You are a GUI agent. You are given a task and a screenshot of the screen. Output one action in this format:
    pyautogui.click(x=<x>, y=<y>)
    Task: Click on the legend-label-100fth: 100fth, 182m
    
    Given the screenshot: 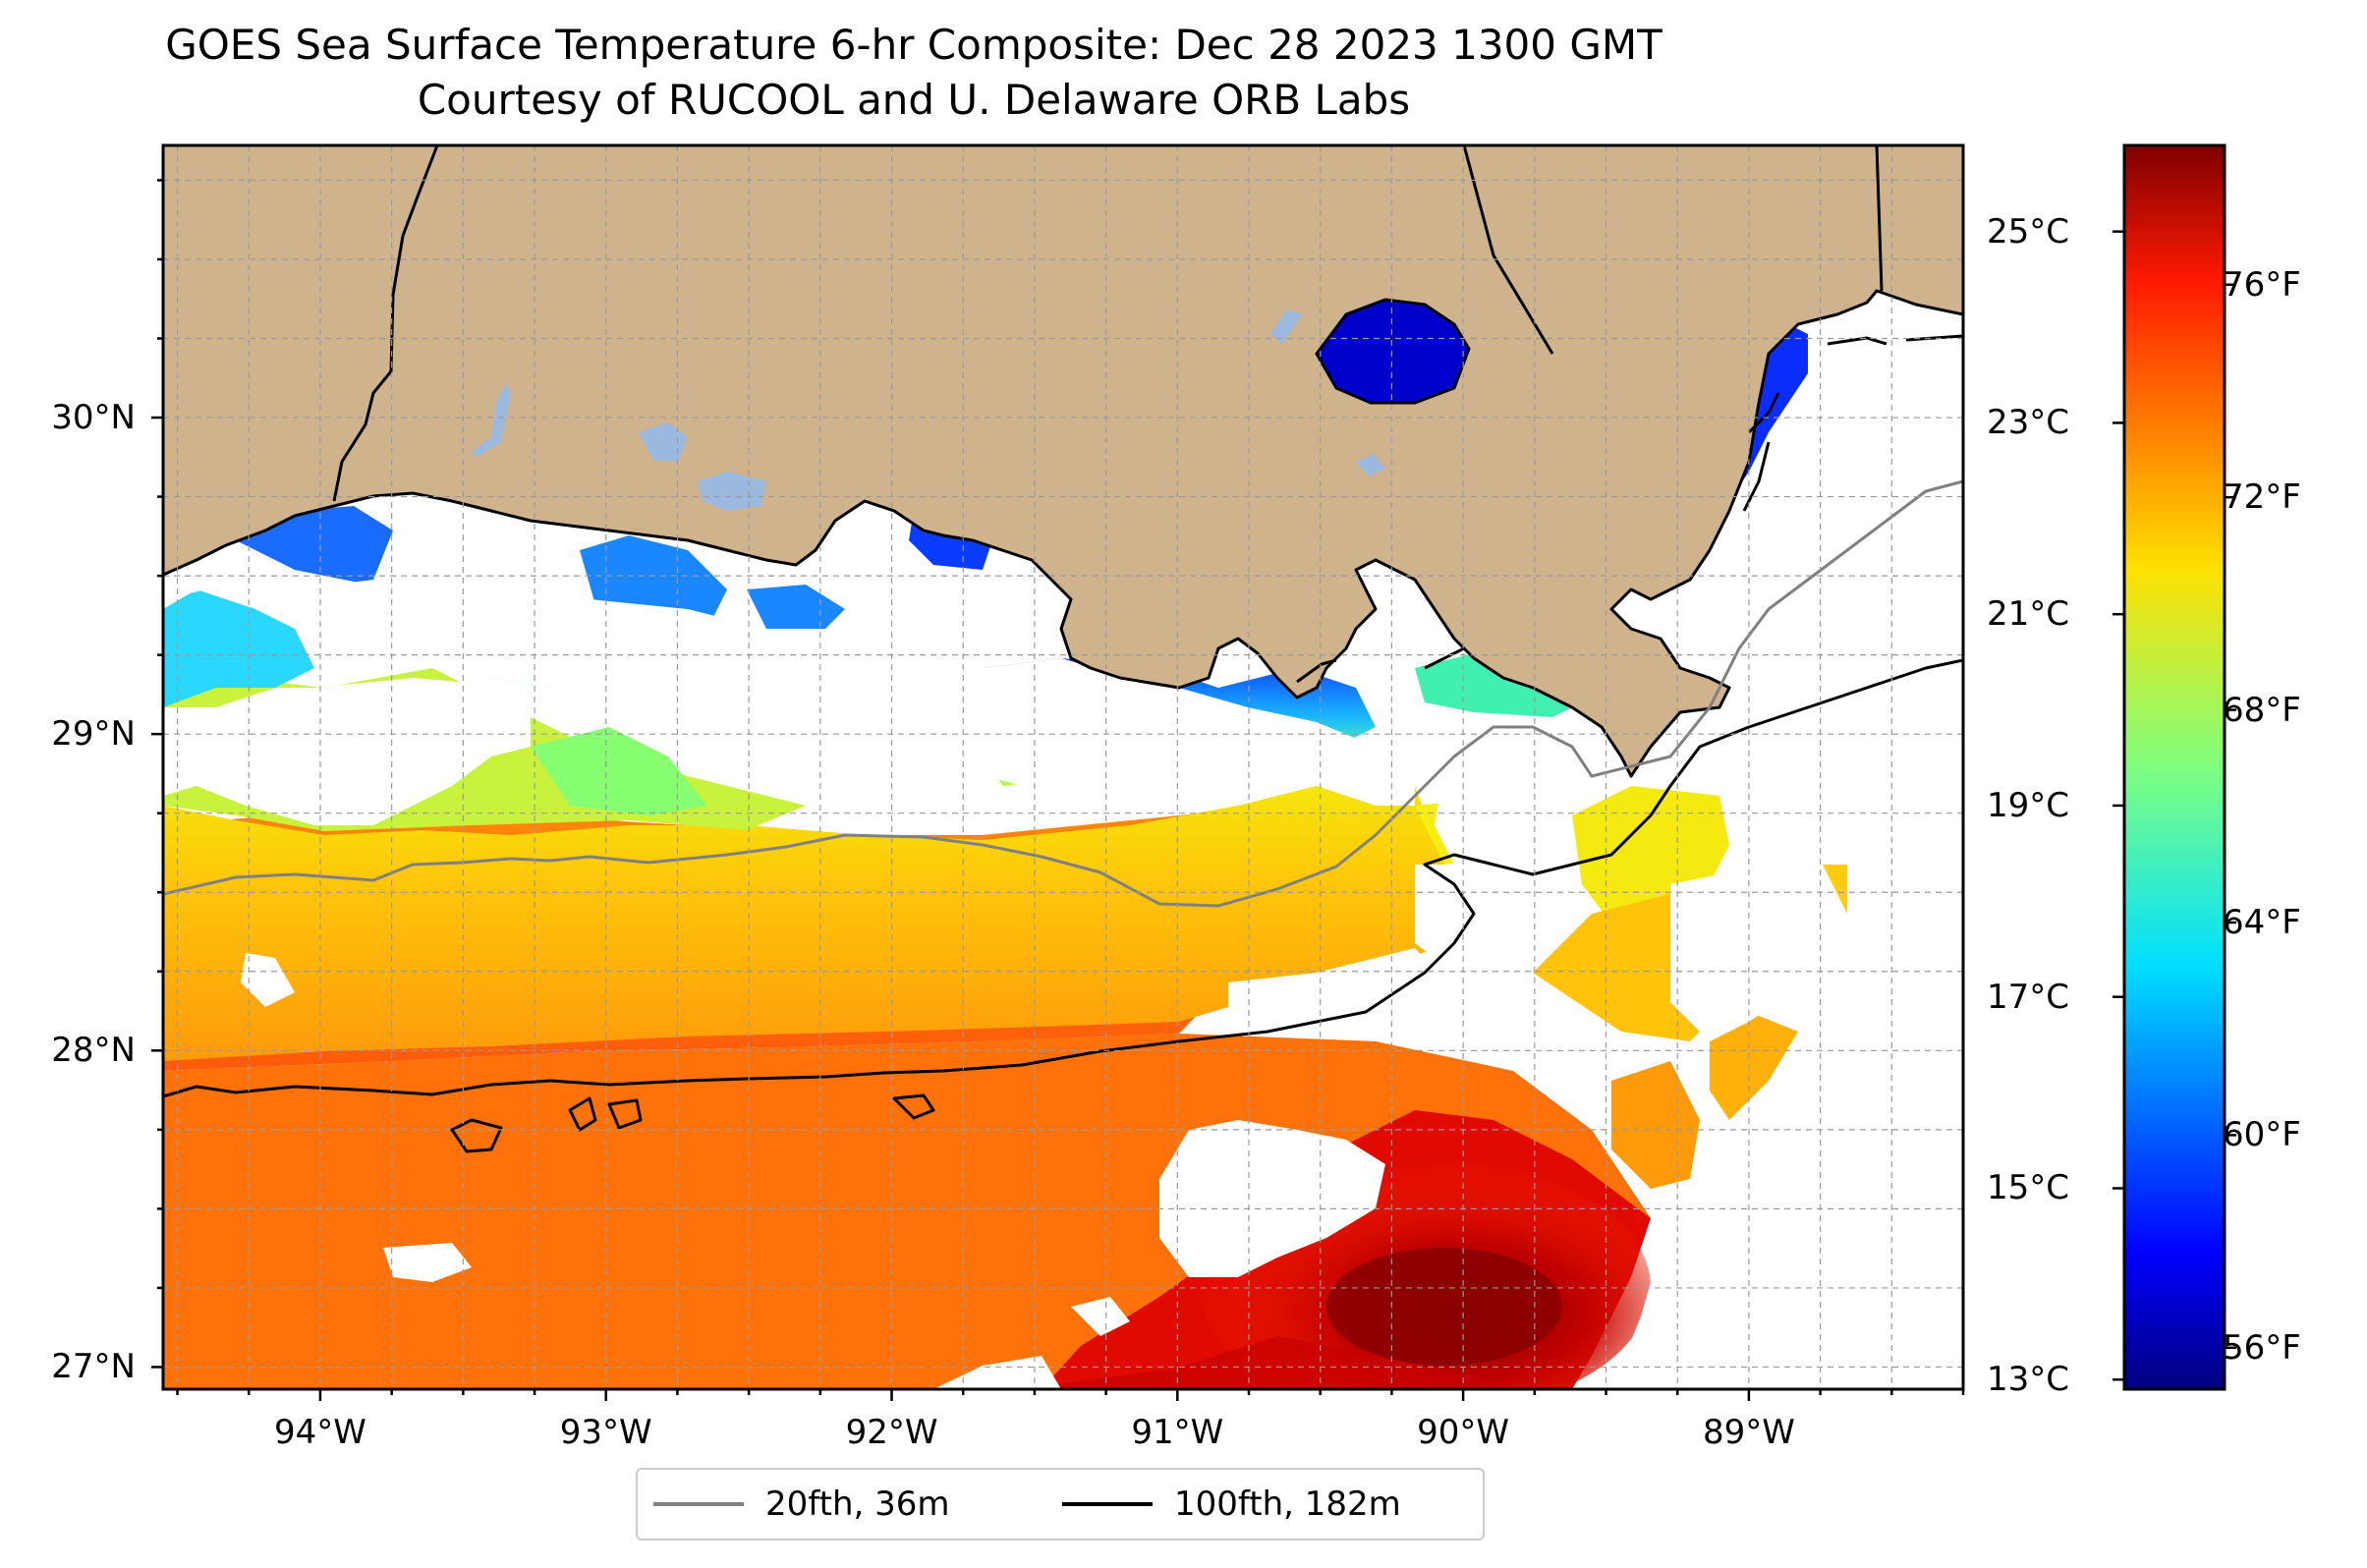 What is the action you would take?
    pyautogui.click(x=1288, y=1504)
    